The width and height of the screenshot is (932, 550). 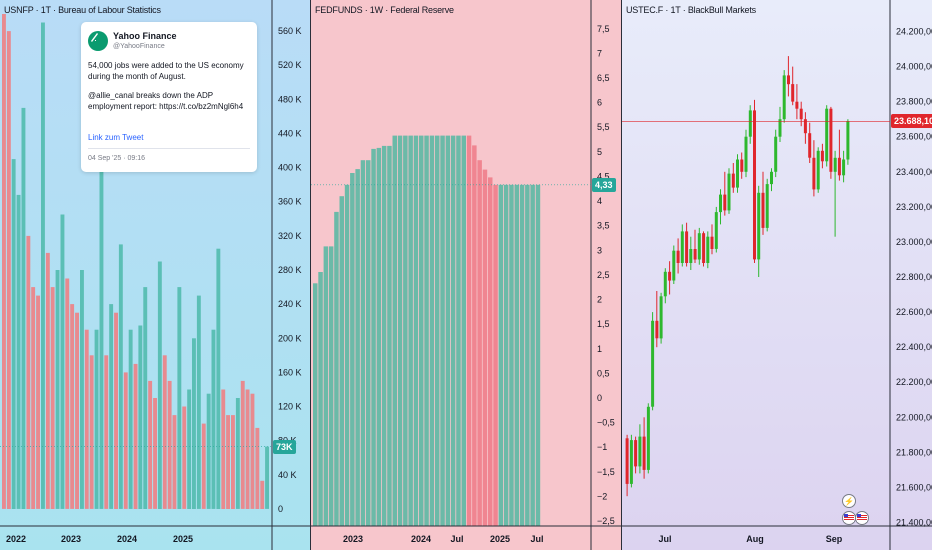 What do you see at coordinates (290, 202) in the screenshot?
I see `nfp-y-tick-label: 360 K` at bounding box center [290, 202].